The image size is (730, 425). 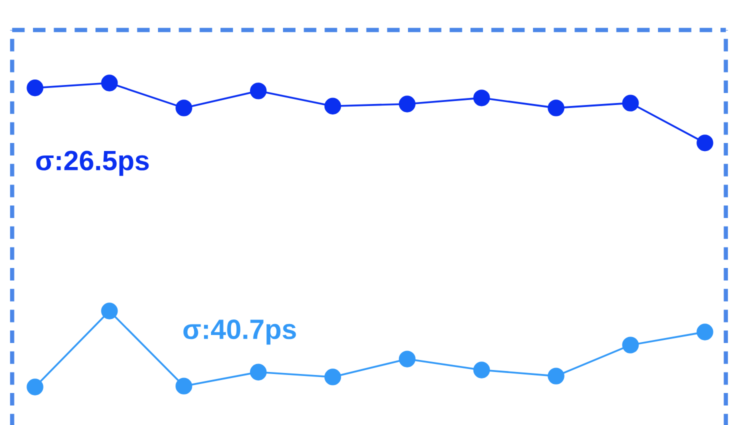 What do you see at coordinates (239, 332) in the screenshot?
I see `annotation: σ:40.7ps` at bounding box center [239, 332].